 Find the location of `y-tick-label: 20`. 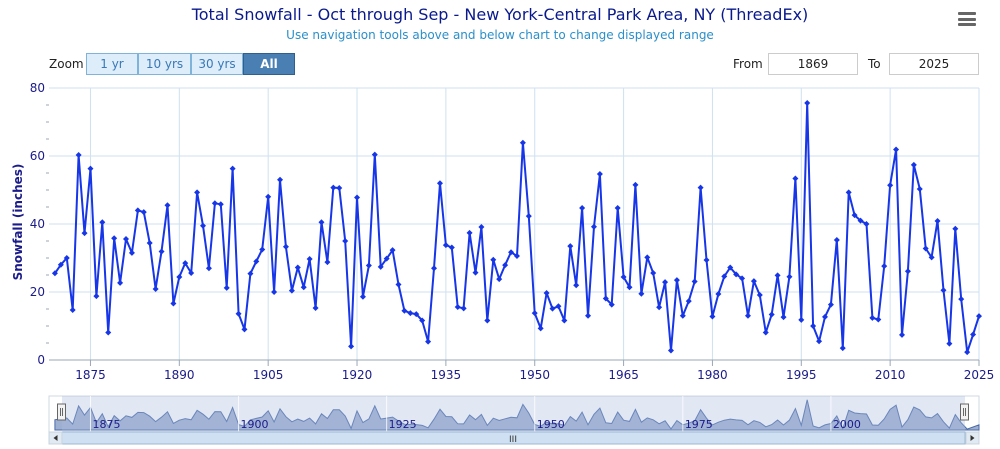

y-tick-label: 20 is located at coordinates (37, 292).